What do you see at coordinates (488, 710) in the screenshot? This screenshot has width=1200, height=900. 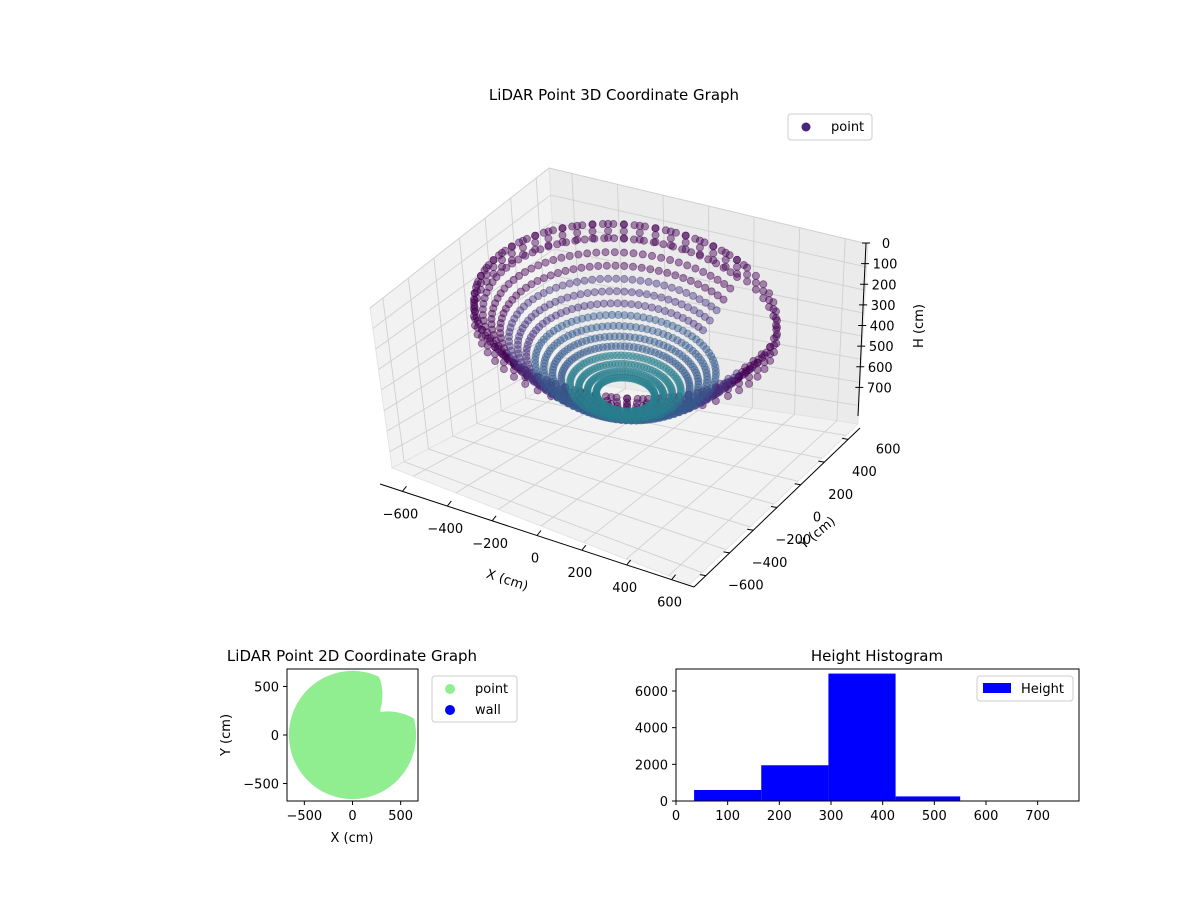 I see `legend-2d-wall-label: wall` at bounding box center [488, 710].